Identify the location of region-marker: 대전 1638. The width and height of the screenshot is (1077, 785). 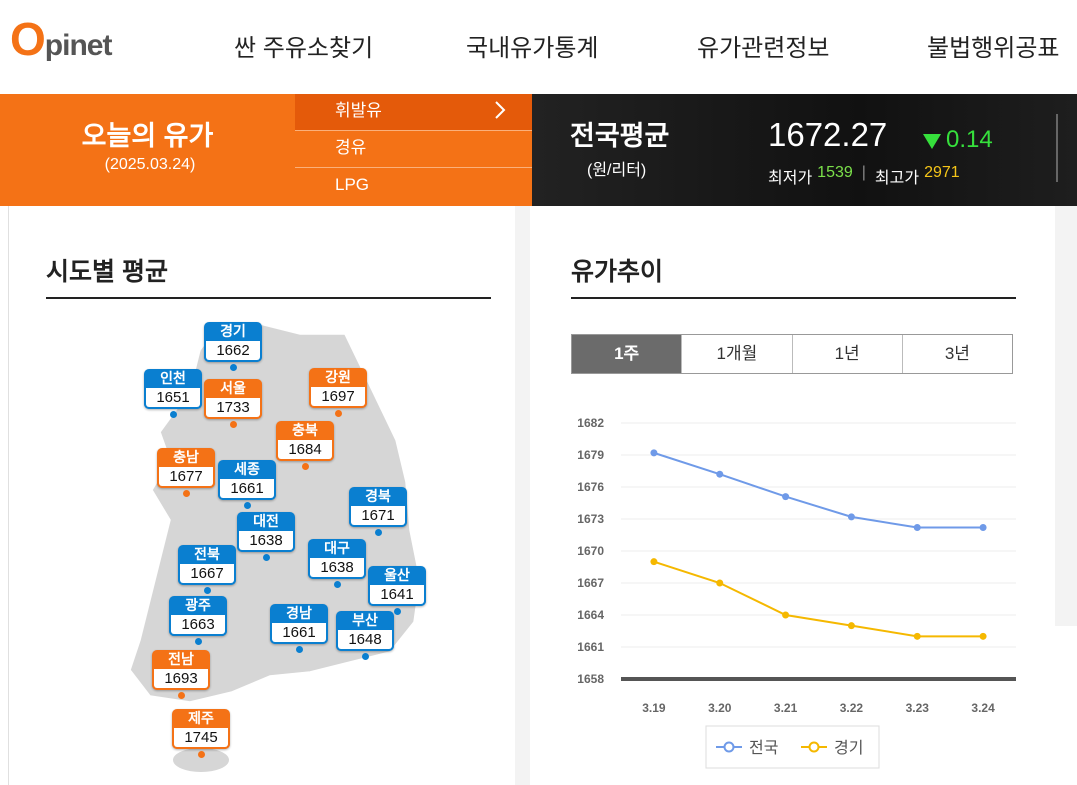
(266, 532).